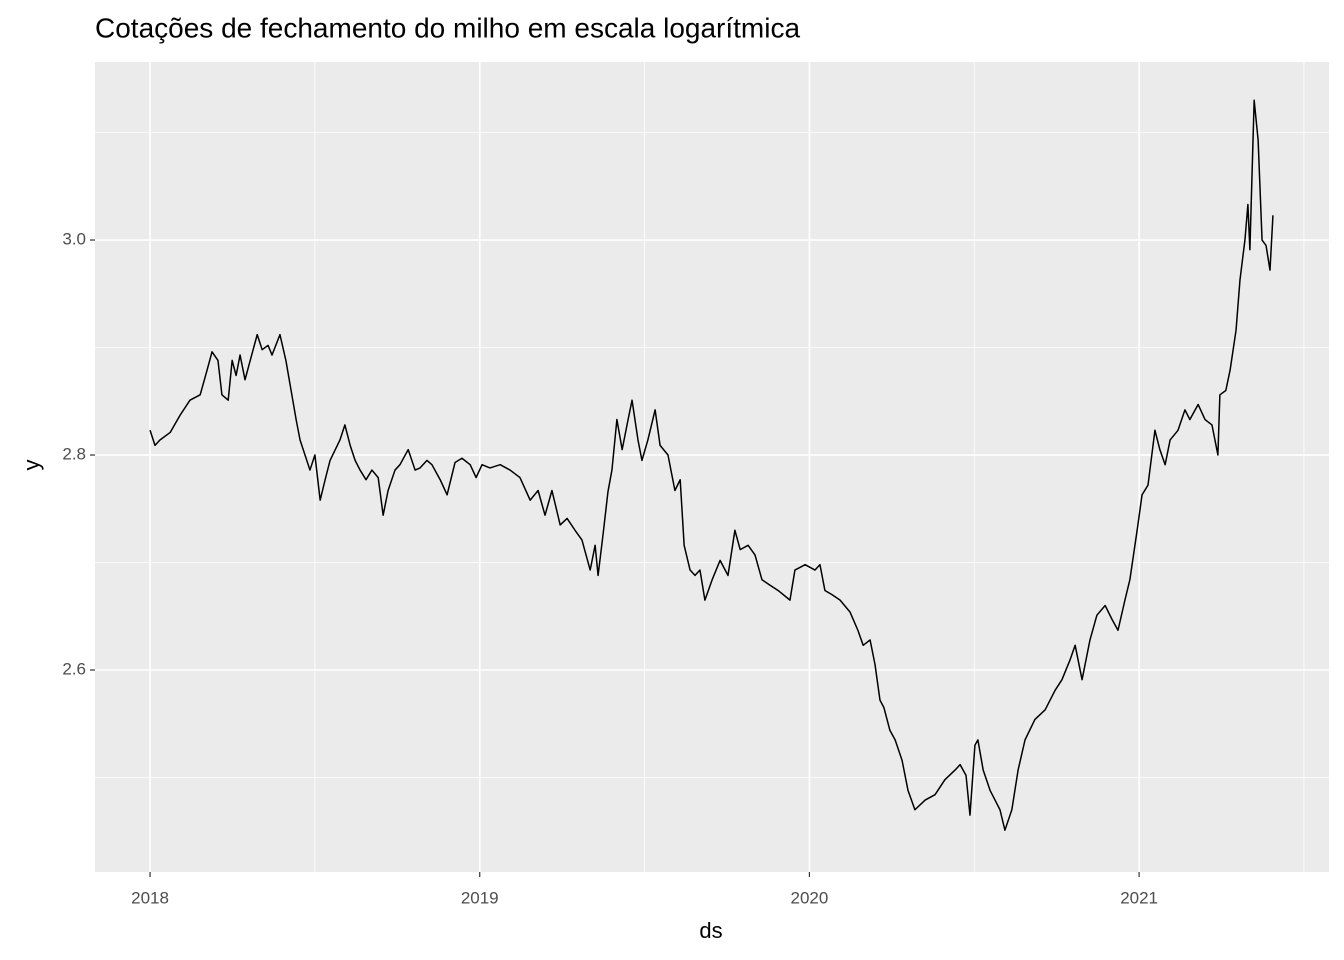 The width and height of the screenshot is (1344, 960). I want to click on x-tick-label: 2018, so click(150, 897).